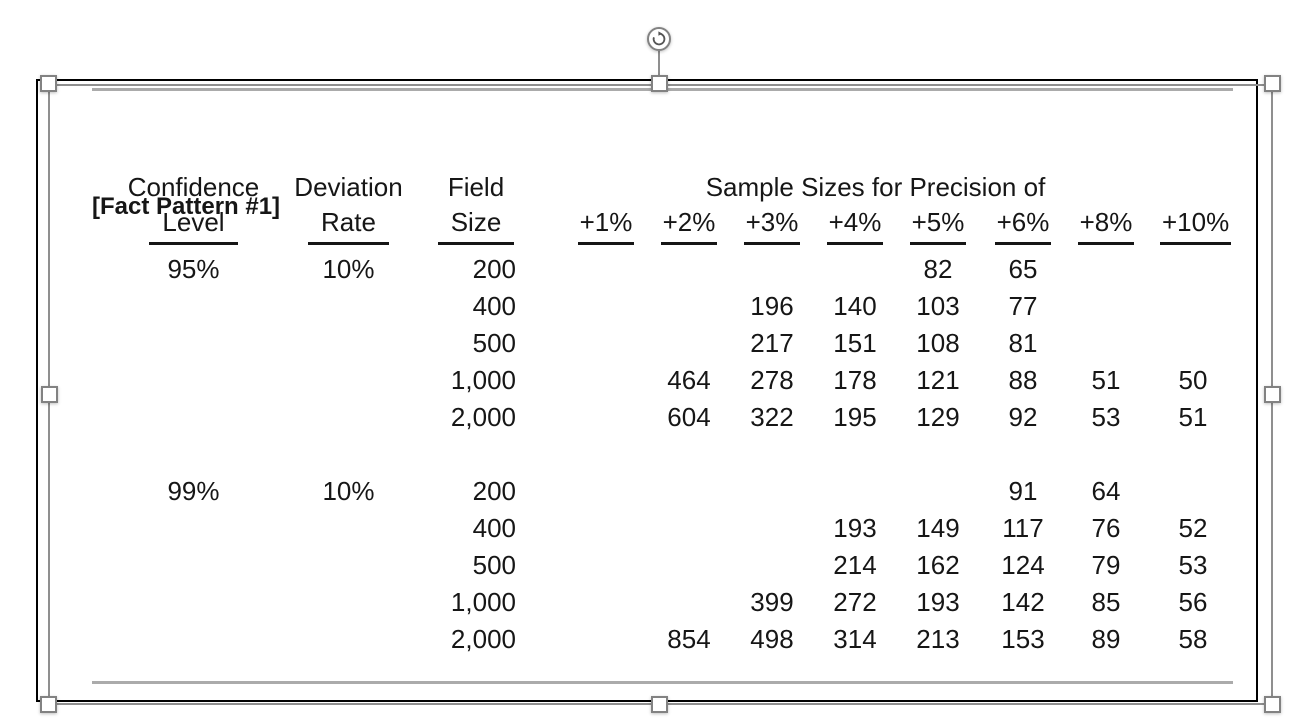 Image resolution: width=1306 pixels, height=720 pixels. Describe the element at coordinates (855, 380) in the screenshot. I see `sample-size-cell: 178` at that location.